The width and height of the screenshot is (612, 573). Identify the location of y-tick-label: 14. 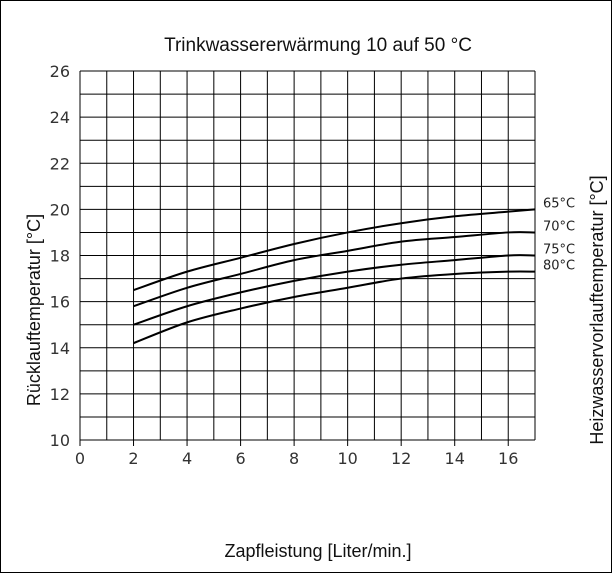
(60, 348).